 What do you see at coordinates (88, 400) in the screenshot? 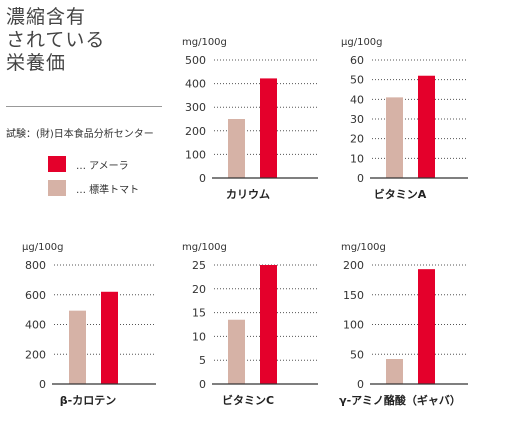
I see `chart-title: β-カロテン` at bounding box center [88, 400].